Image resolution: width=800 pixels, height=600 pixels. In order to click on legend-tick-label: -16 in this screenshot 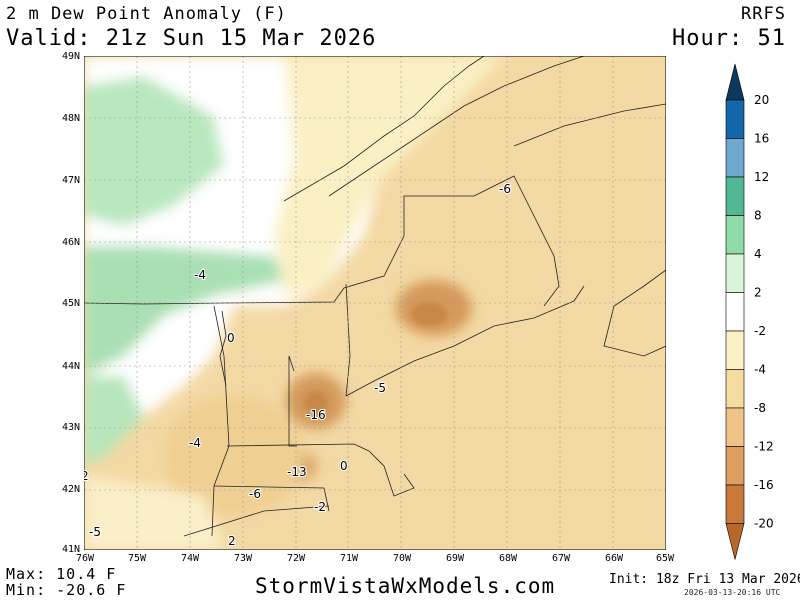, I will do `click(764, 485)`.